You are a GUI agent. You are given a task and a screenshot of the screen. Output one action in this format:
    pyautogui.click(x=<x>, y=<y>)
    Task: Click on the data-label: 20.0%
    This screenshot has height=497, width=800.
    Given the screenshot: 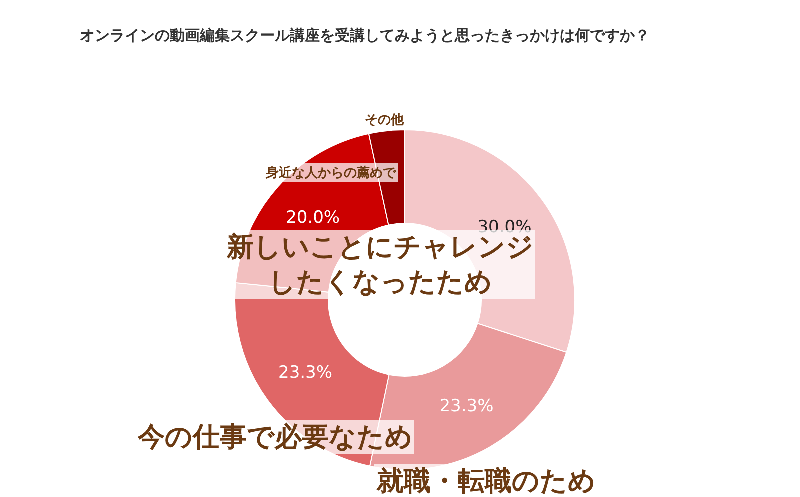 What is the action you would take?
    pyautogui.click(x=313, y=218)
    